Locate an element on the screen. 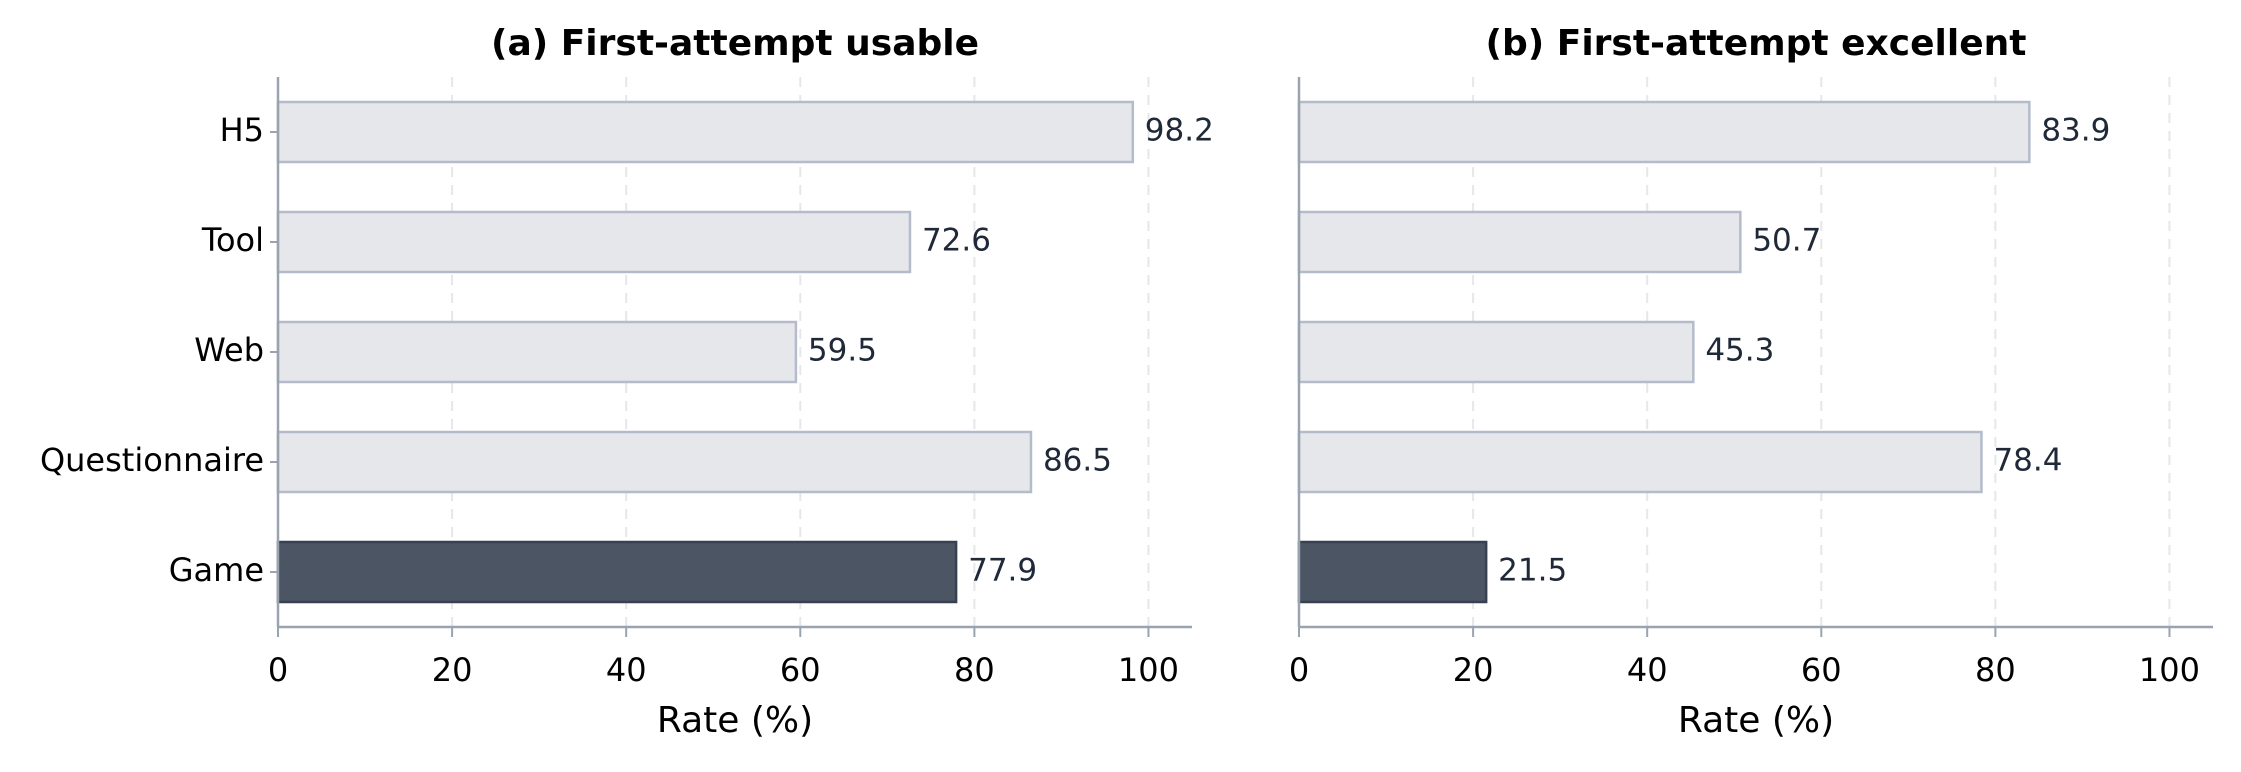 The width and height of the screenshot is (2241, 772). category-label-tool: Tool is located at coordinates (232, 240).